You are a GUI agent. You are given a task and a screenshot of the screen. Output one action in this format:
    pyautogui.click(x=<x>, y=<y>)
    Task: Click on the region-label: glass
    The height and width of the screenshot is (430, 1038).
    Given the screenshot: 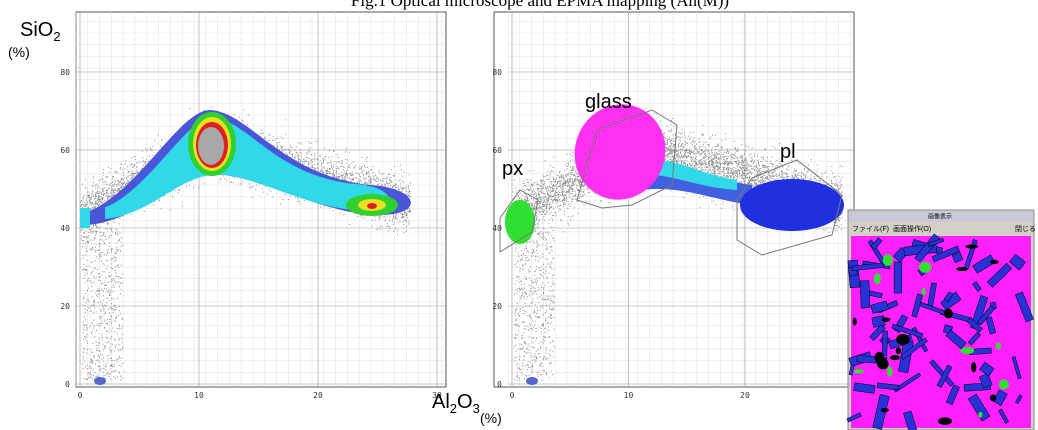 What is the action you would take?
    pyautogui.click(x=608, y=102)
    